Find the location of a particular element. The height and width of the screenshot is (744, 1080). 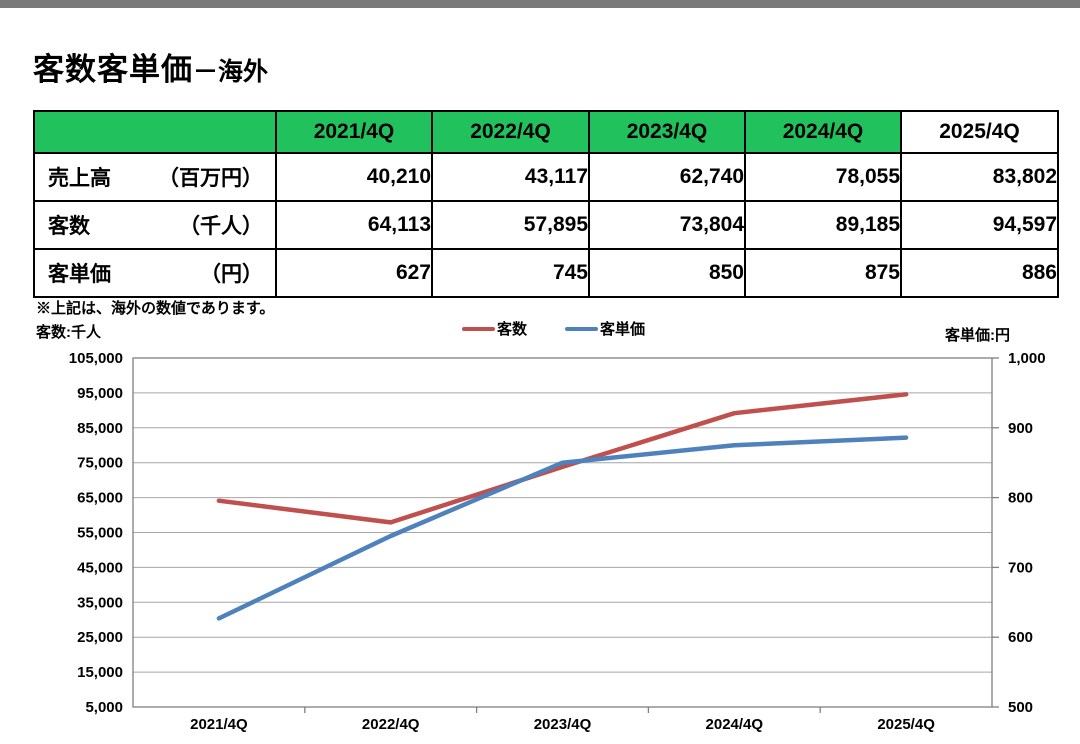

table-cell: 94,597 is located at coordinates (979, 225).